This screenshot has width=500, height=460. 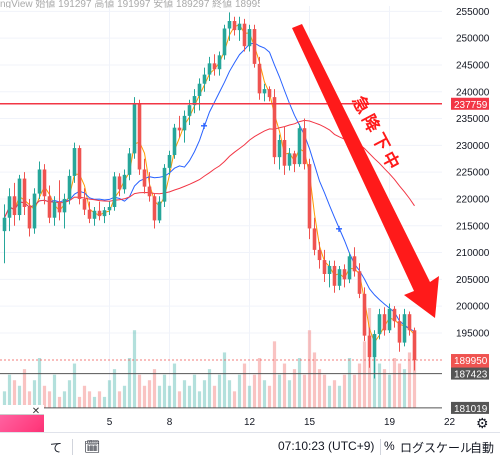 I want to click on level-b-tag: 181019, so click(x=471, y=409).